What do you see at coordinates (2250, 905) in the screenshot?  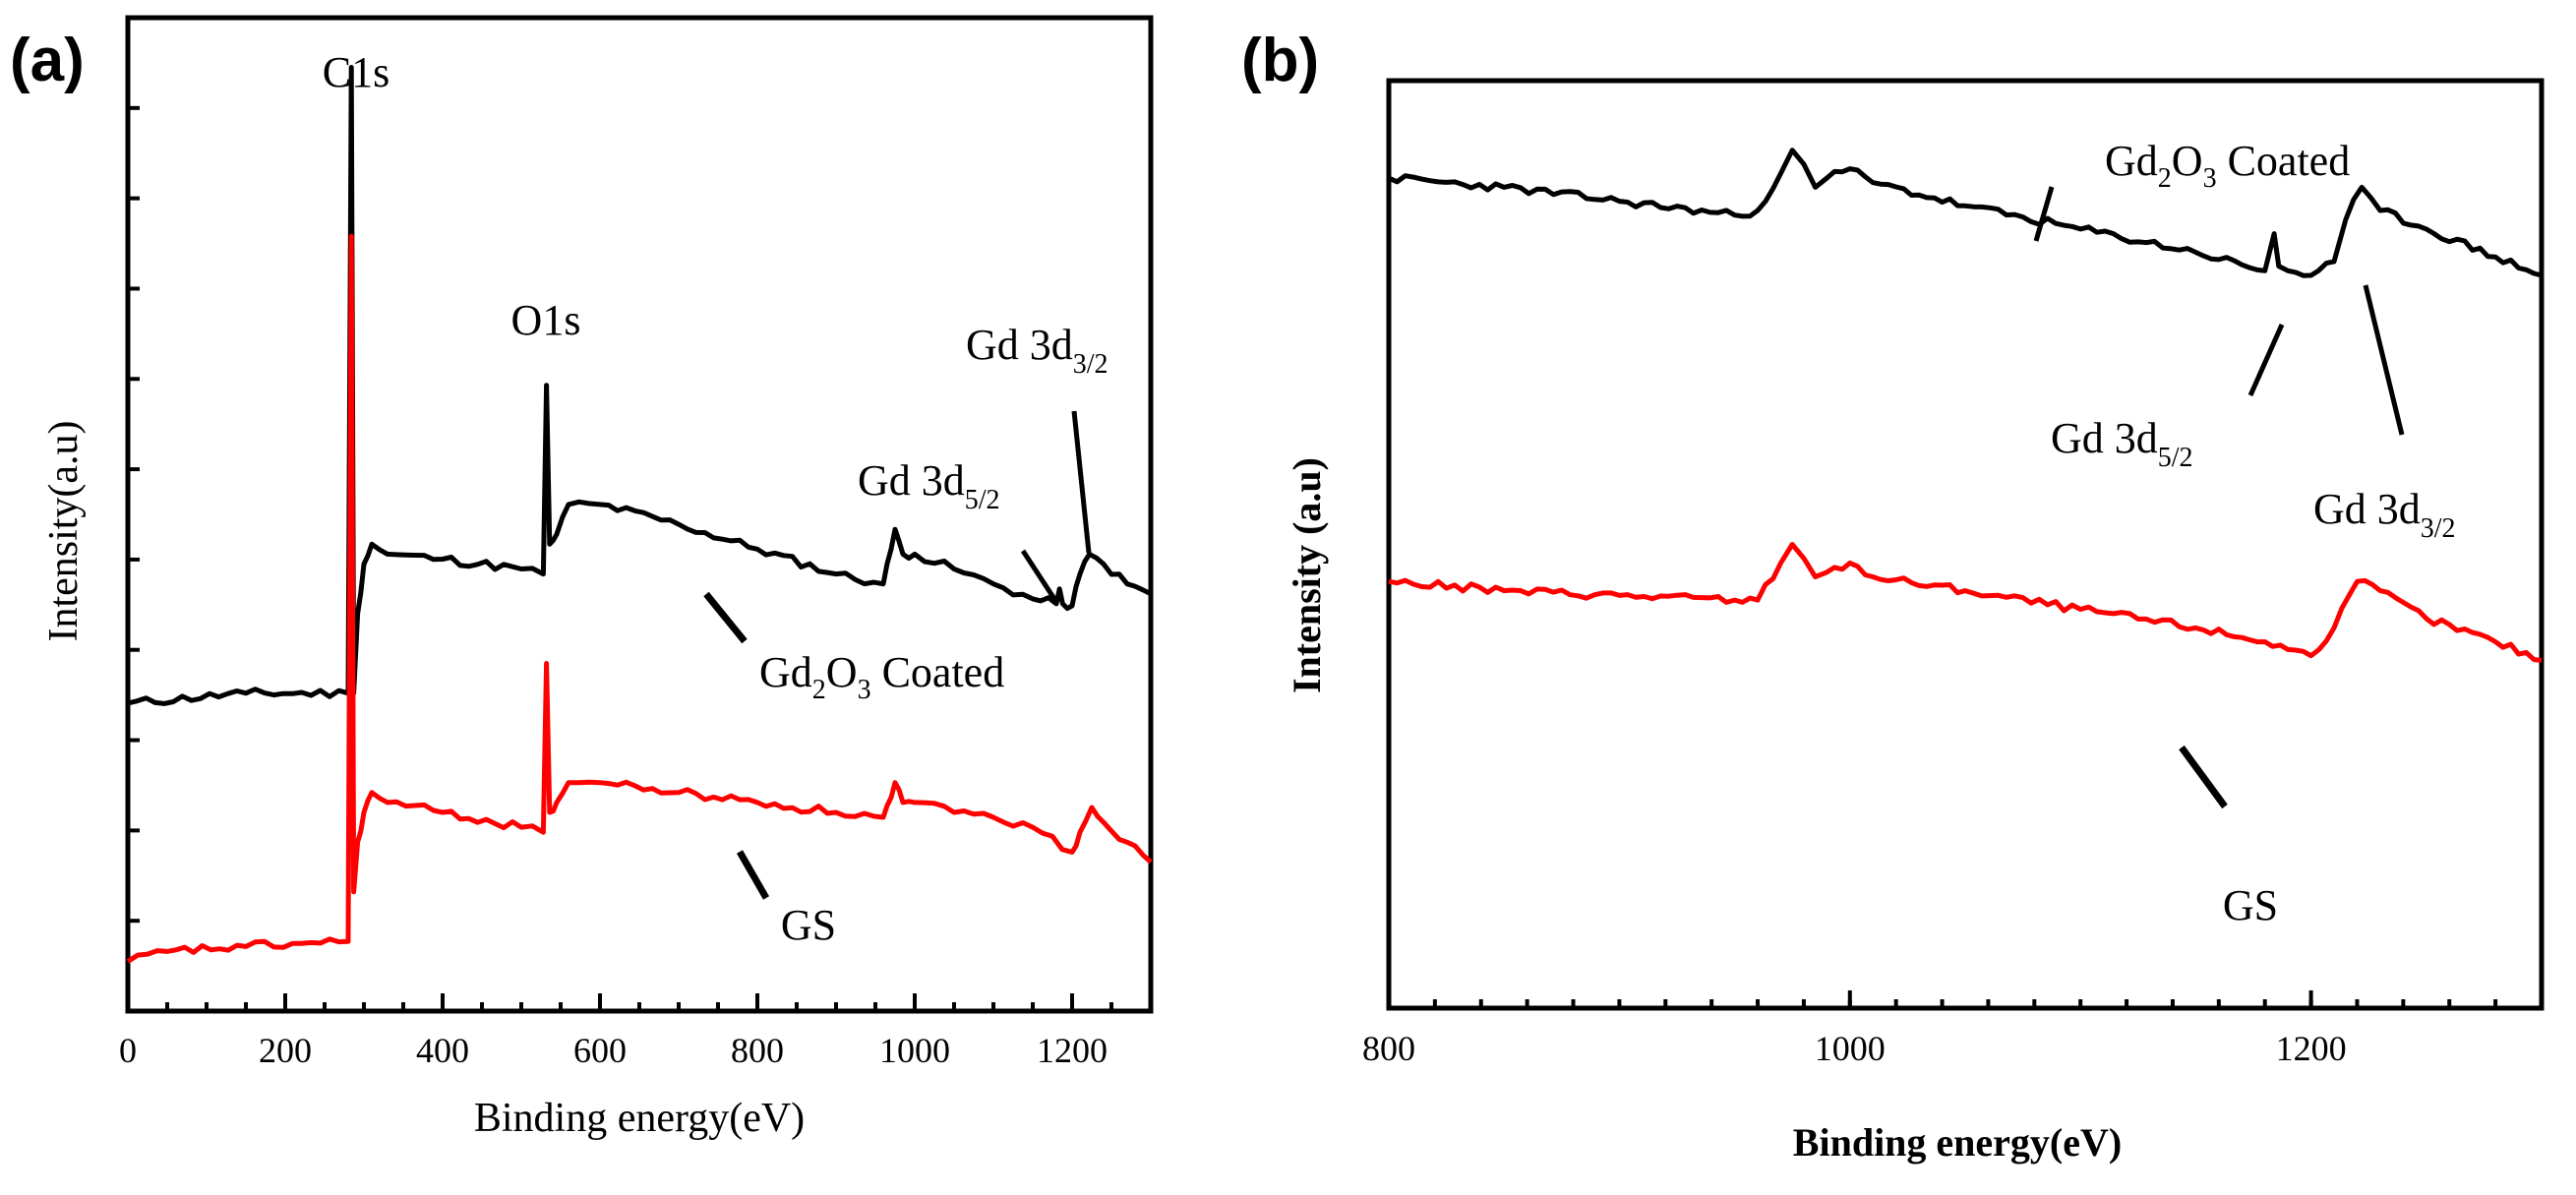 I see `panel-b-annotation-gs: GS` at bounding box center [2250, 905].